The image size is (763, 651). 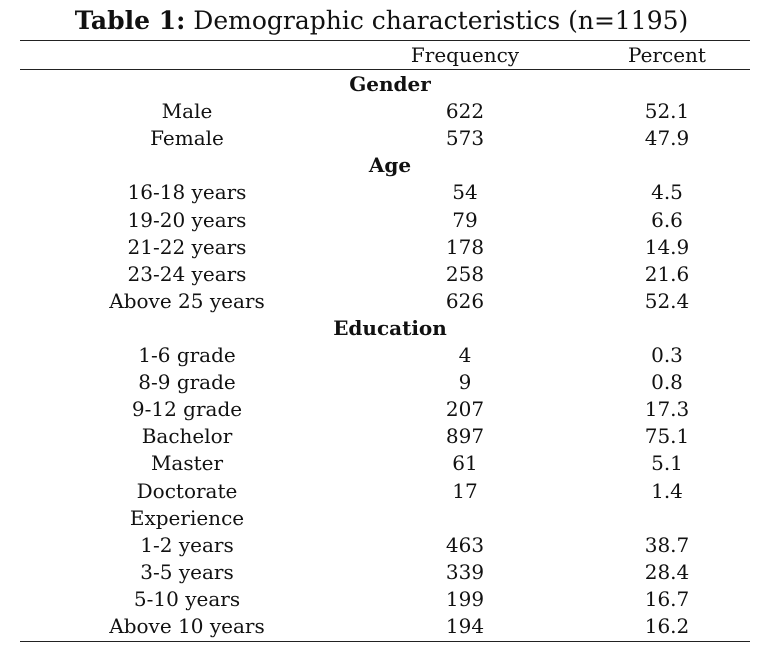 What do you see at coordinates (187, 544) in the screenshot?
I see `row-category: 1-2 years` at bounding box center [187, 544].